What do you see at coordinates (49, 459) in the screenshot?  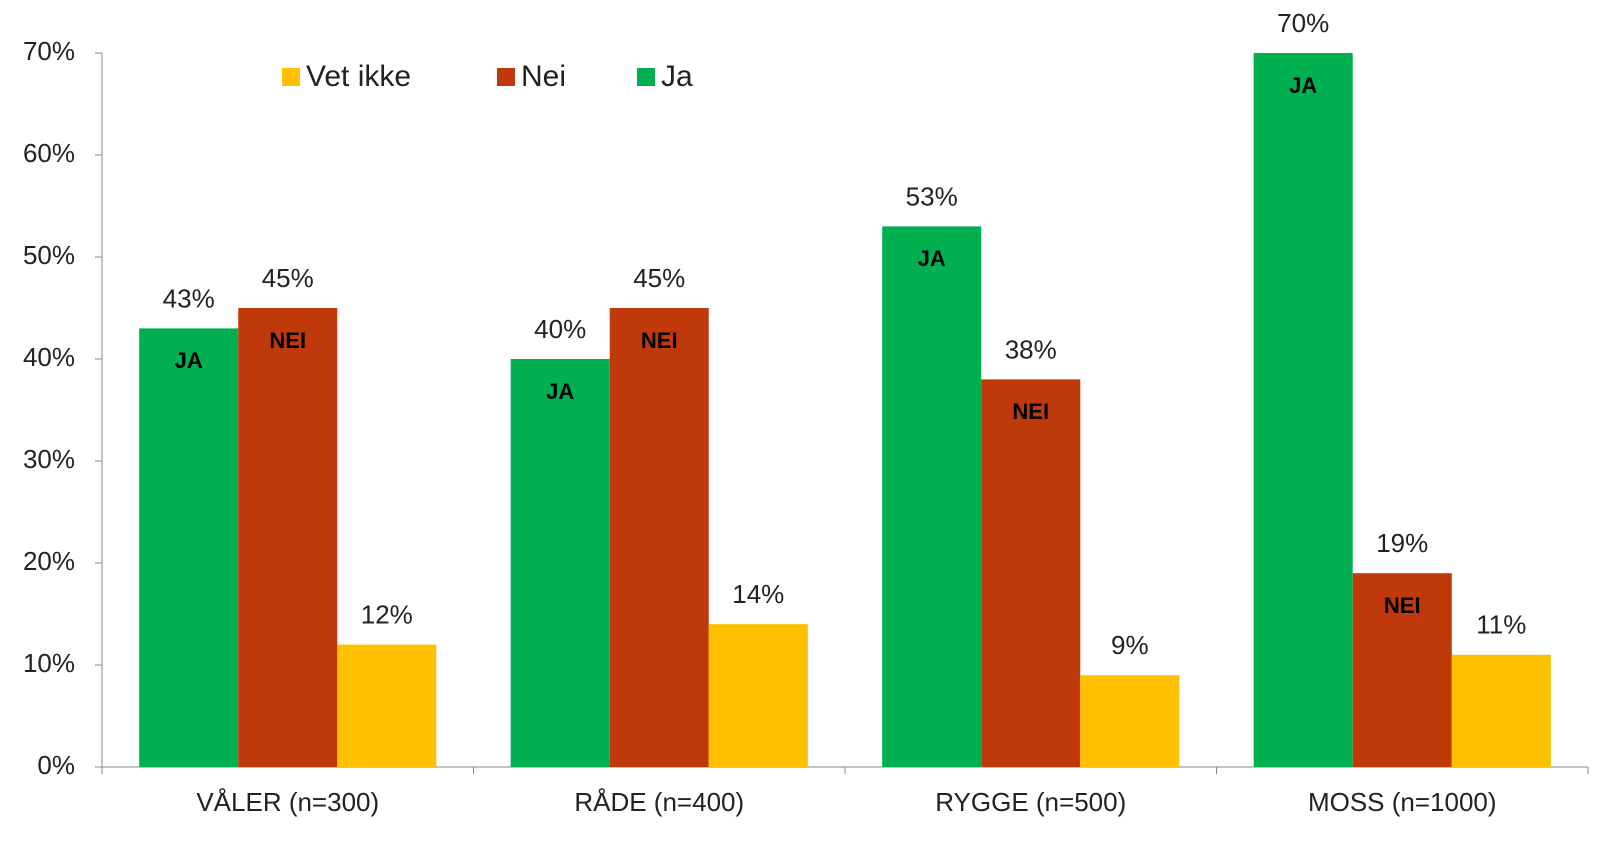 I see `y-tick-label: 30%` at bounding box center [49, 459].